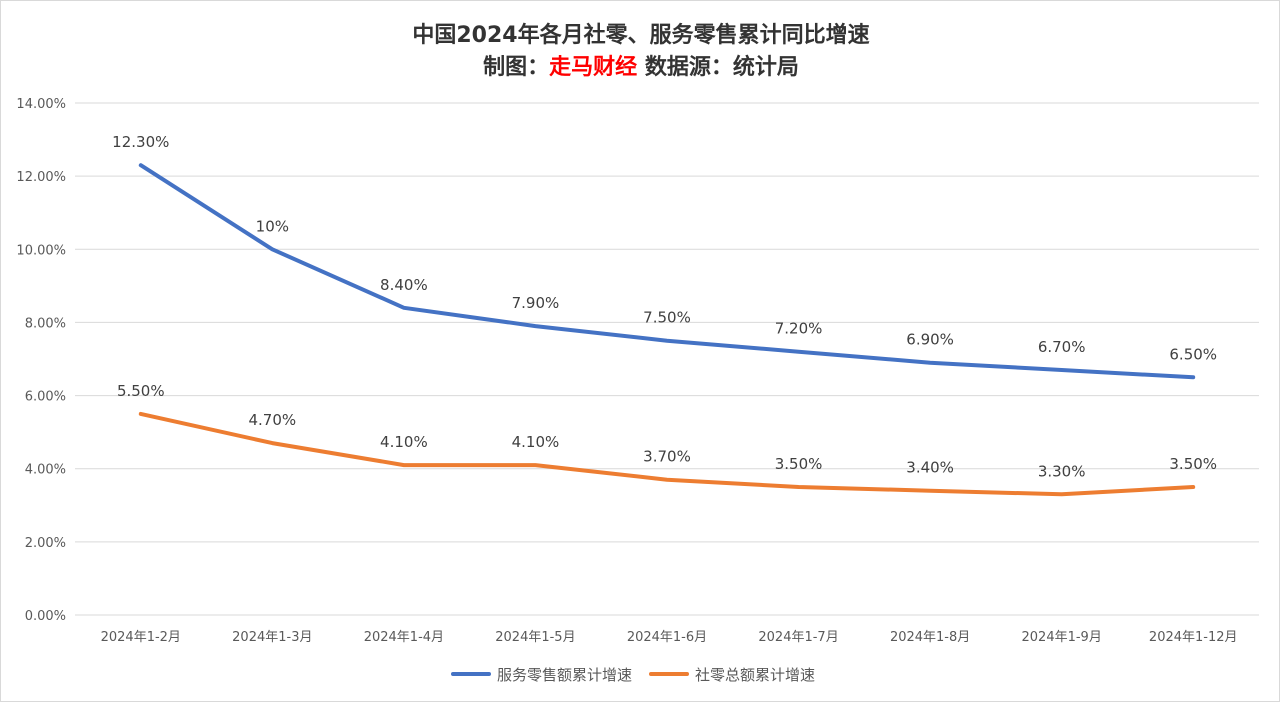 The height and width of the screenshot is (703, 1280). What do you see at coordinates (1193, 637) in the screenshot?
I see `x-tick-label: 2024年1-12月` at bounding box center [1193, 637].